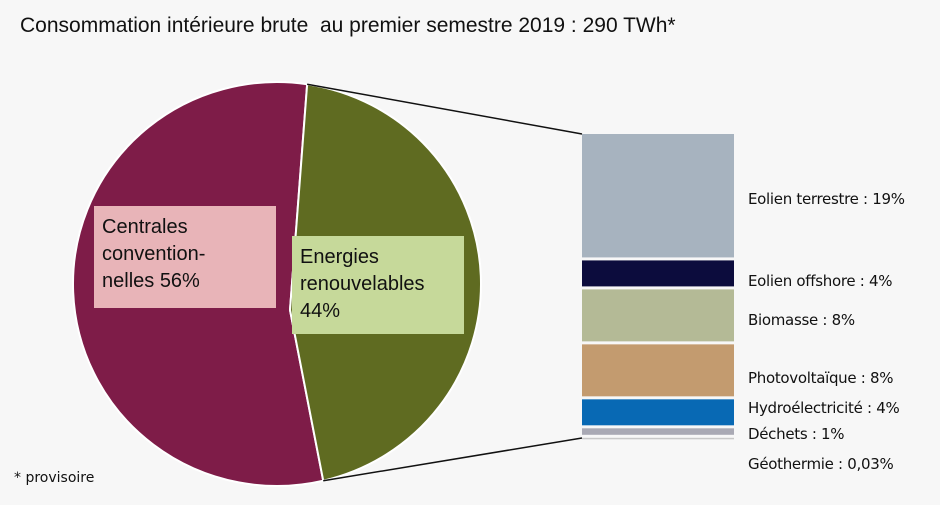 The width and height of the screenshot is (940, 505). What do you see at coordinates (151, 281) in the screenshot?
I see `slice-label-line: nelles 56%` at bounding box center [151, 281].